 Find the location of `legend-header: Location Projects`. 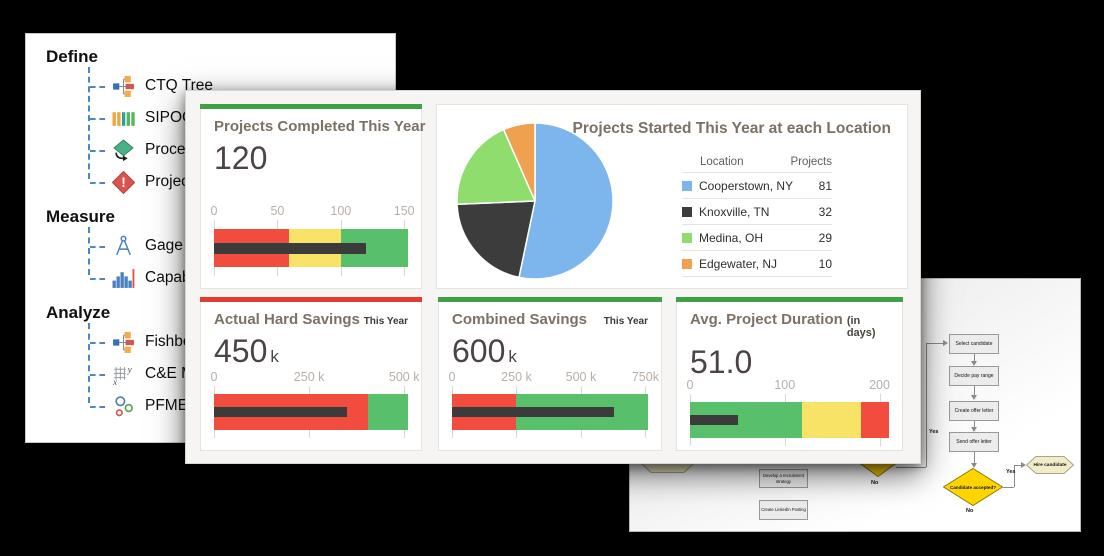

legend-header: Location Projects is located at coordinates (757, 162).